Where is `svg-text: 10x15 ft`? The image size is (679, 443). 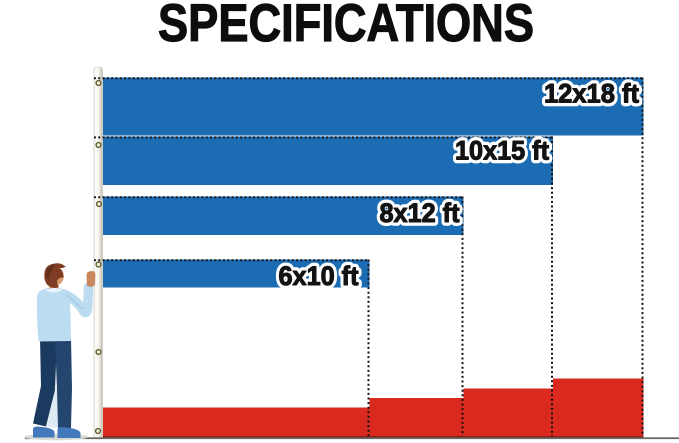 svg-text: 10x15 ft is located at coordinates (502, 151).